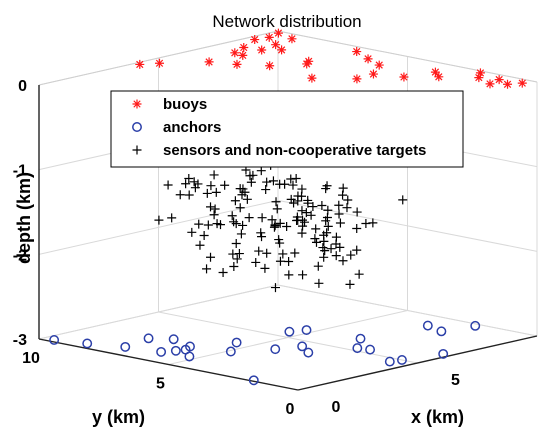  I want to click on y-axis-label: y (km), so click(118, 417).